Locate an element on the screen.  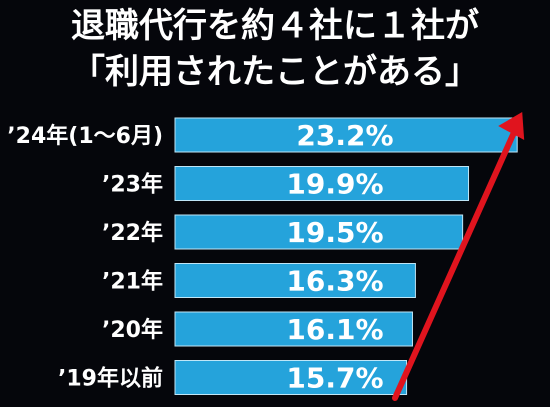
category-label-4: ’20年 is located at coordinates (132, 330).